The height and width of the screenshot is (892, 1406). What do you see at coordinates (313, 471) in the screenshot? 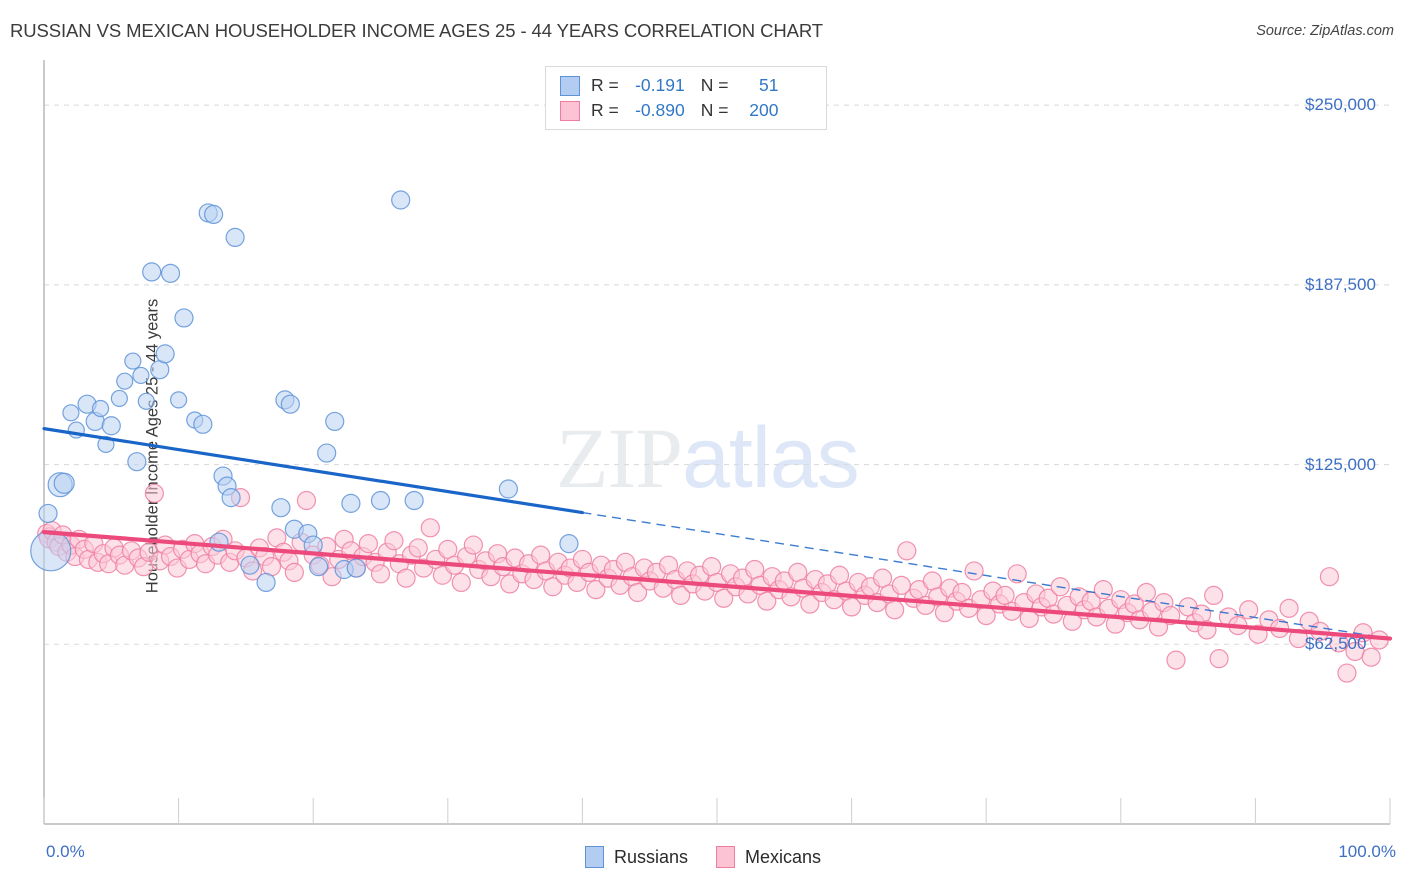
I see `trendline-russians` at bounding box center [313, 471].